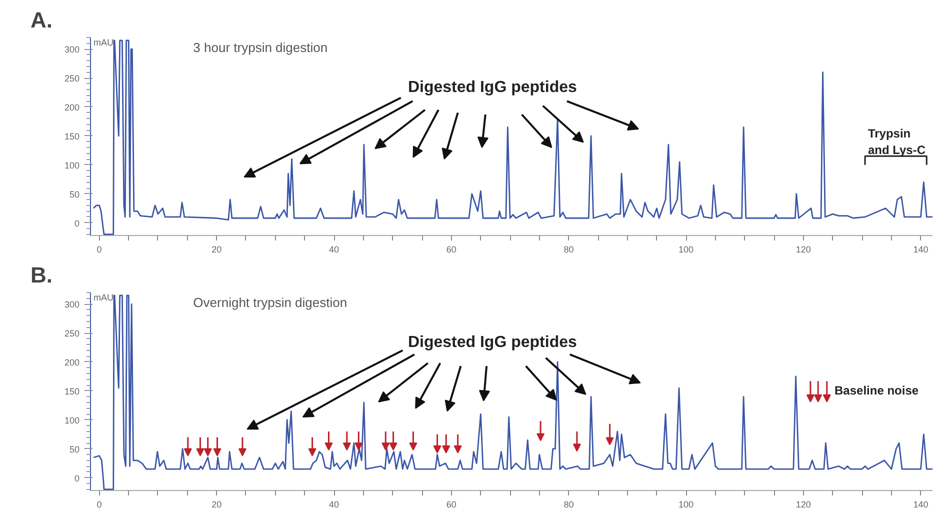 The width and height of the screenshot is (948, 518). Describe the element at coordinates (897, 142) in the screenshot. I see `annotation: Trypsin and Lys-C` at that location.